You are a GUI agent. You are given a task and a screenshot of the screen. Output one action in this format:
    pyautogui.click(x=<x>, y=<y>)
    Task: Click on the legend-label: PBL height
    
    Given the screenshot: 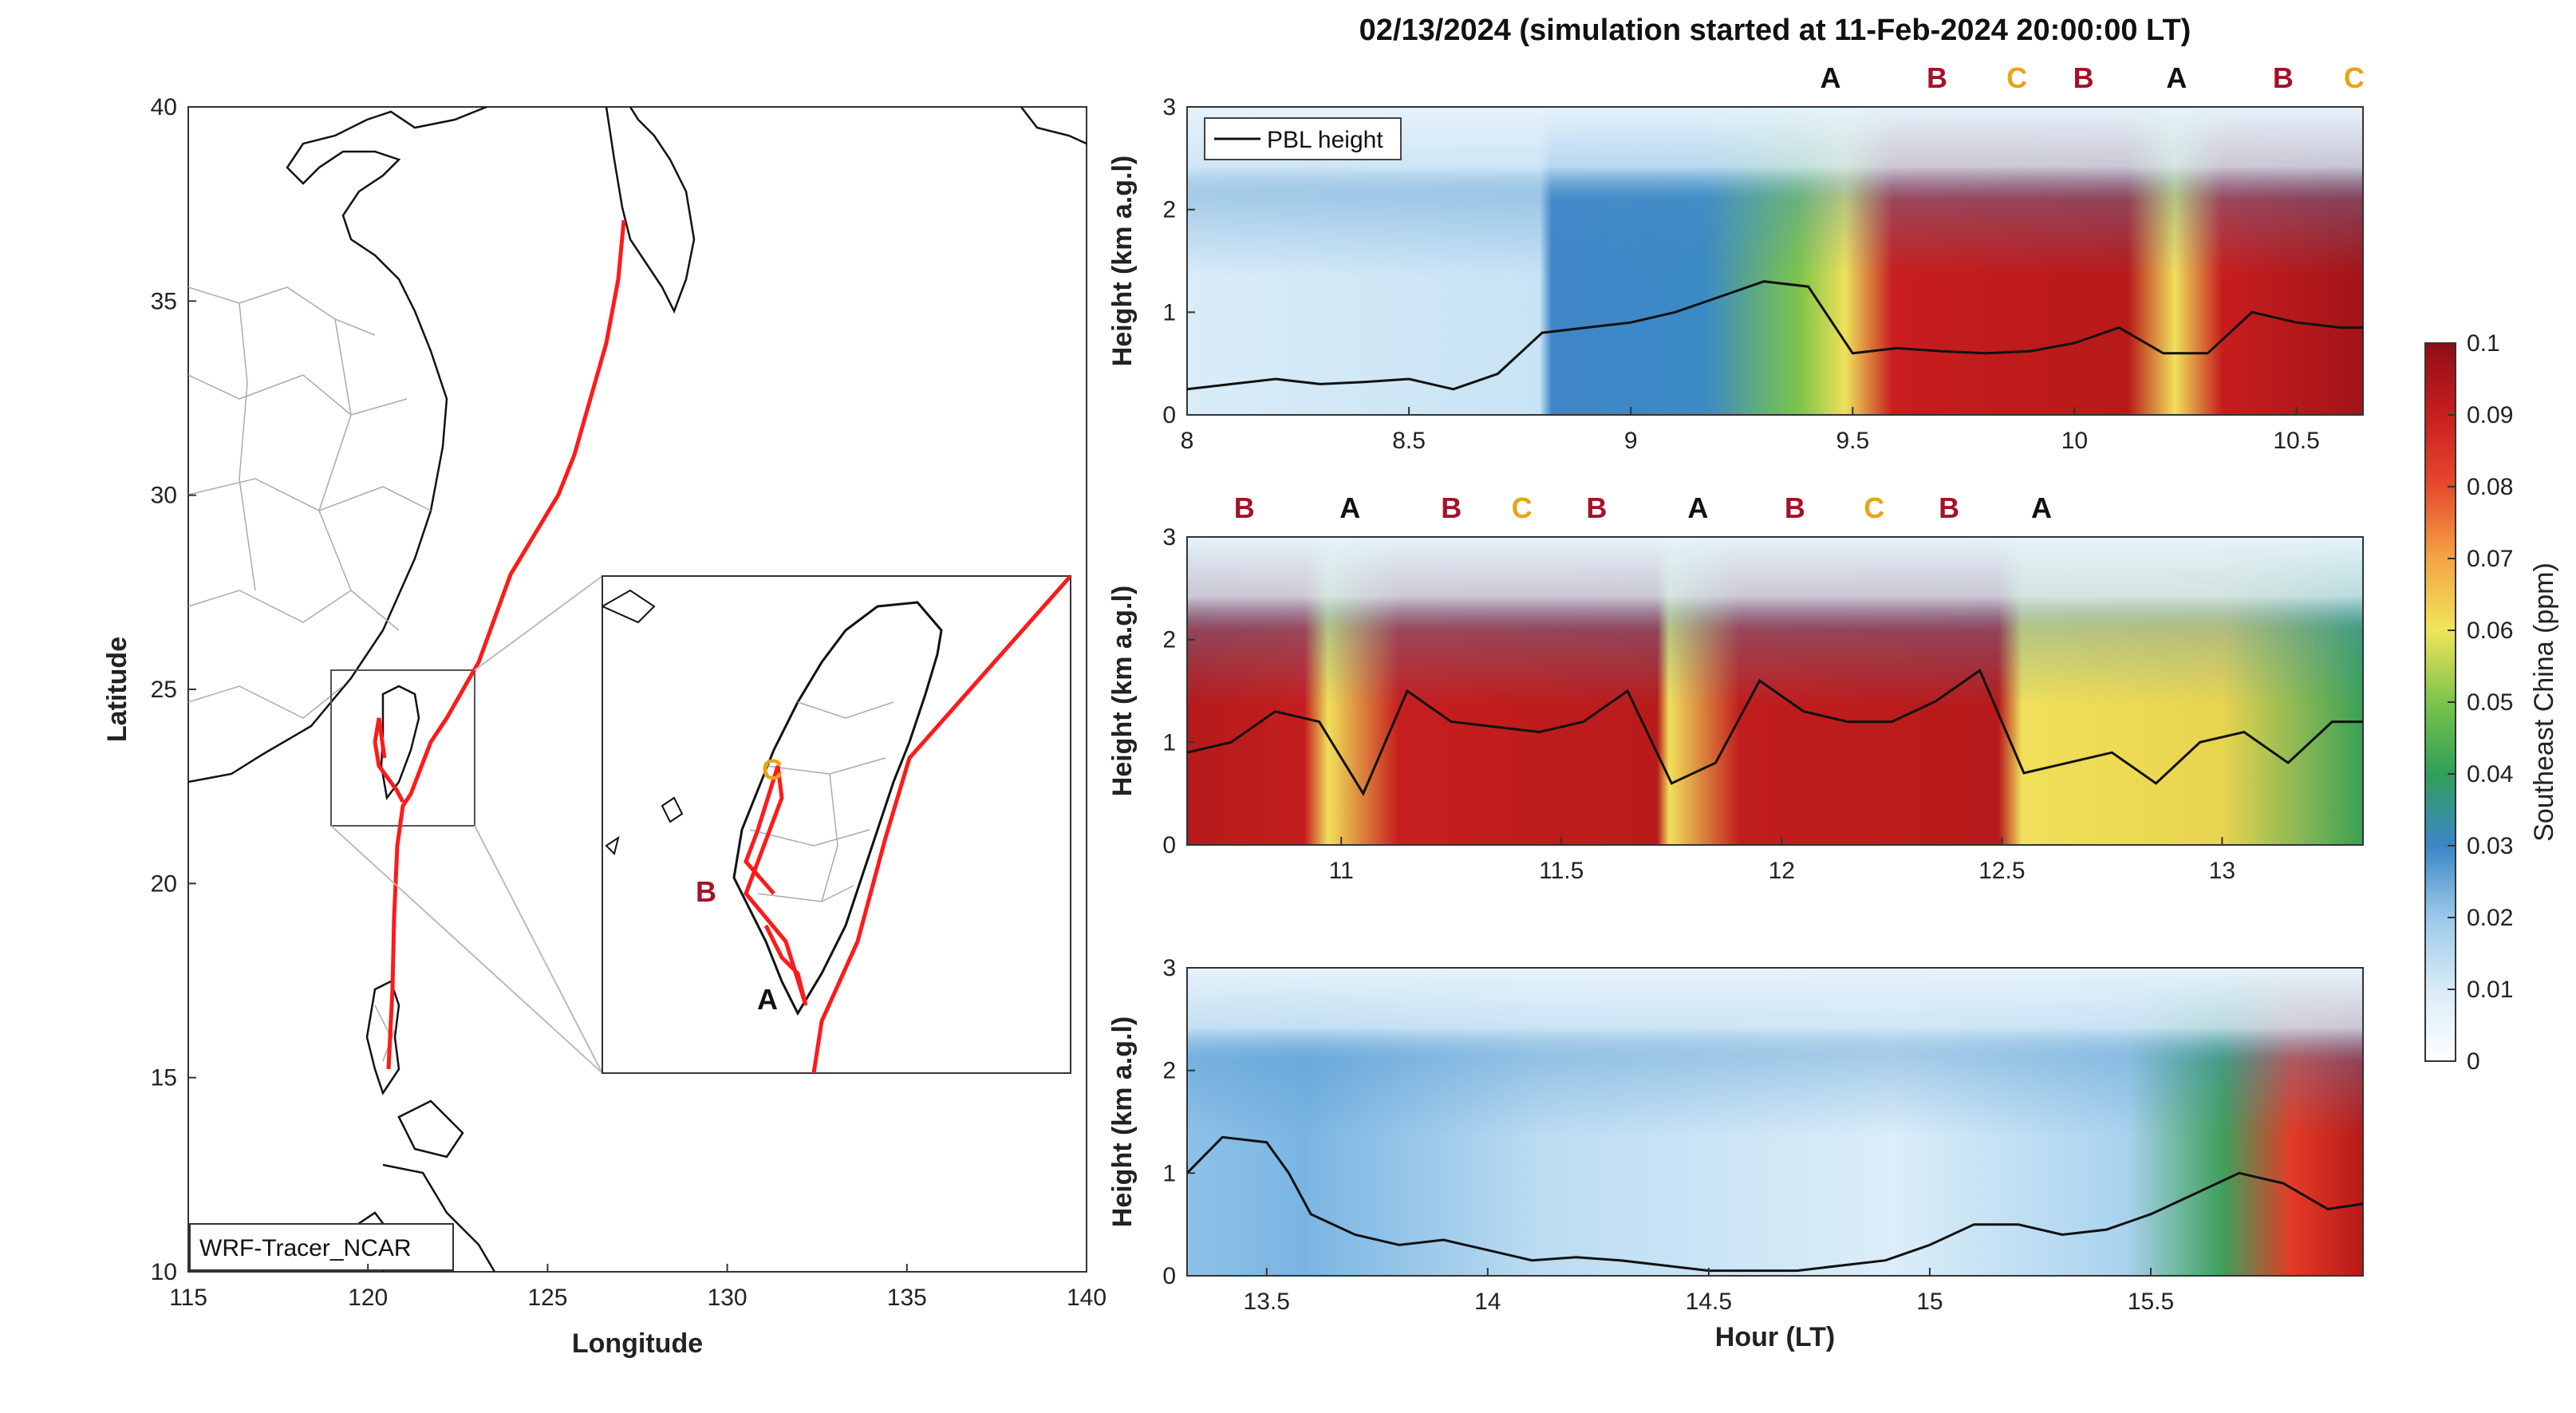 What is the action you would take?
    pyautogui.click(x=1325, y=140)
    